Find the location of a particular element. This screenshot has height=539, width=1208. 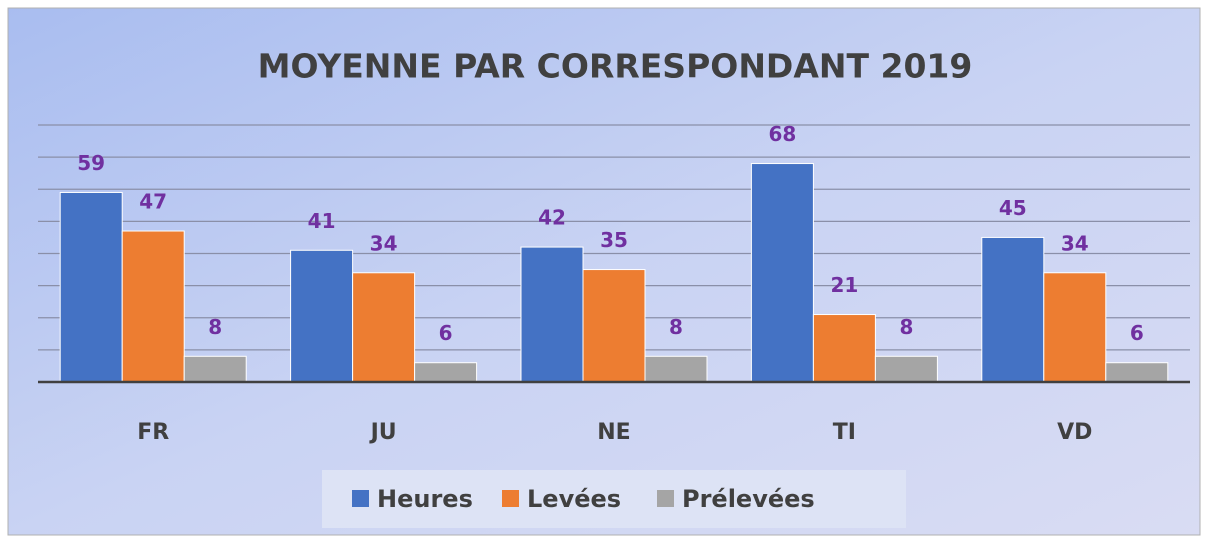

chart-title: MOYENNE PAR CORRESPONDANT 2019 is located at coordinates (615, 66).